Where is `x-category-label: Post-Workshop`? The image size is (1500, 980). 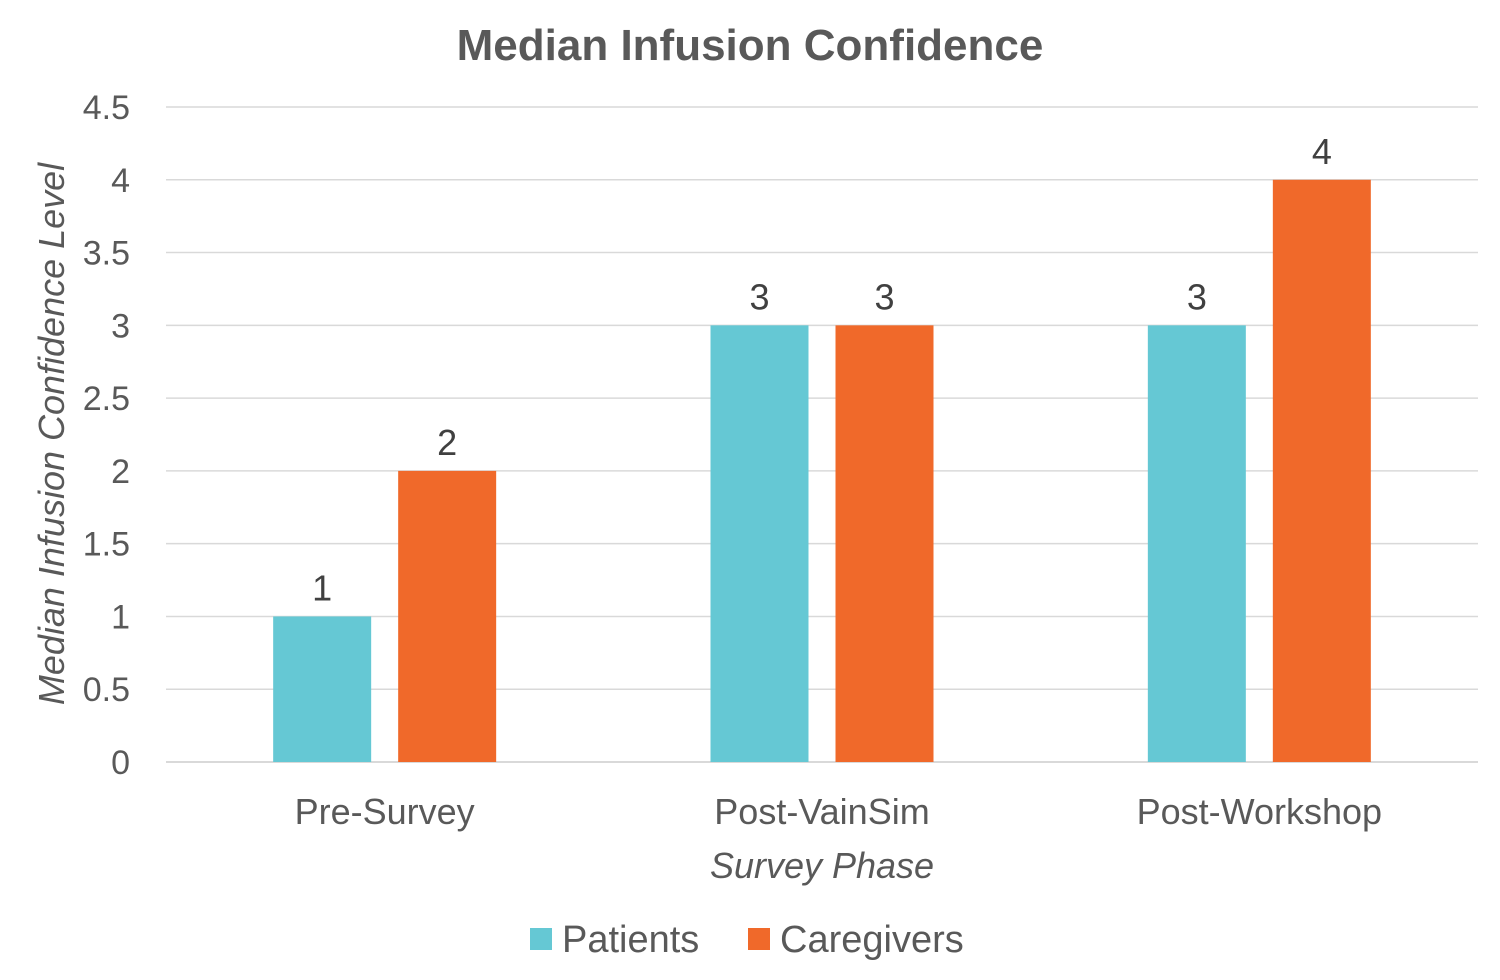 x-category-label: Post-Workshop is located at coordinates (1259, 811).